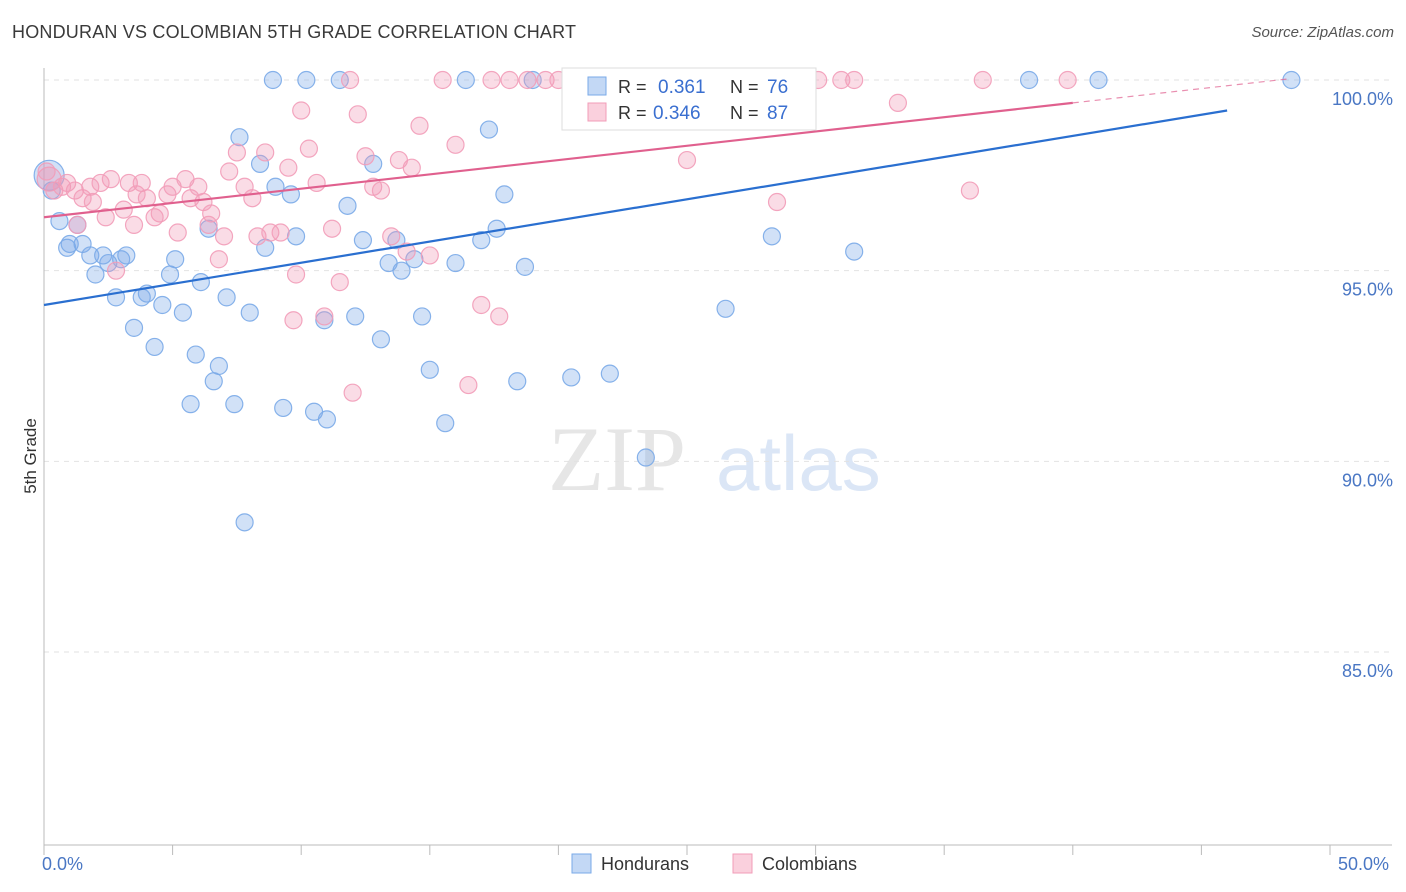 Image resolution: width=1406 pixels, height=892 pixels. I want to click on bottom-legend-colombians: Colombians, so click(809, 864).